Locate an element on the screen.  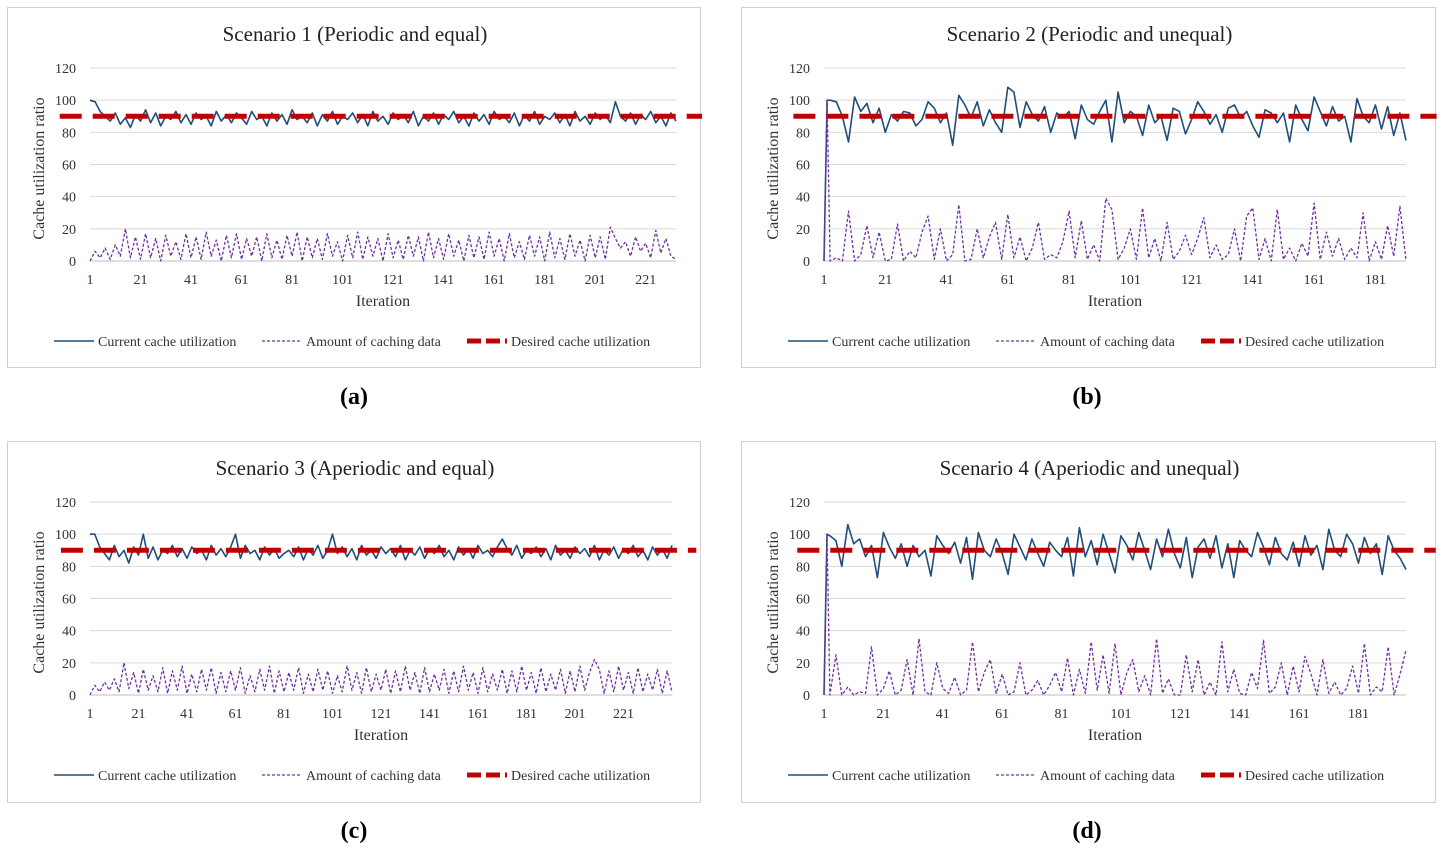
caption-d: (d) is located at coordinates (1087, 831).